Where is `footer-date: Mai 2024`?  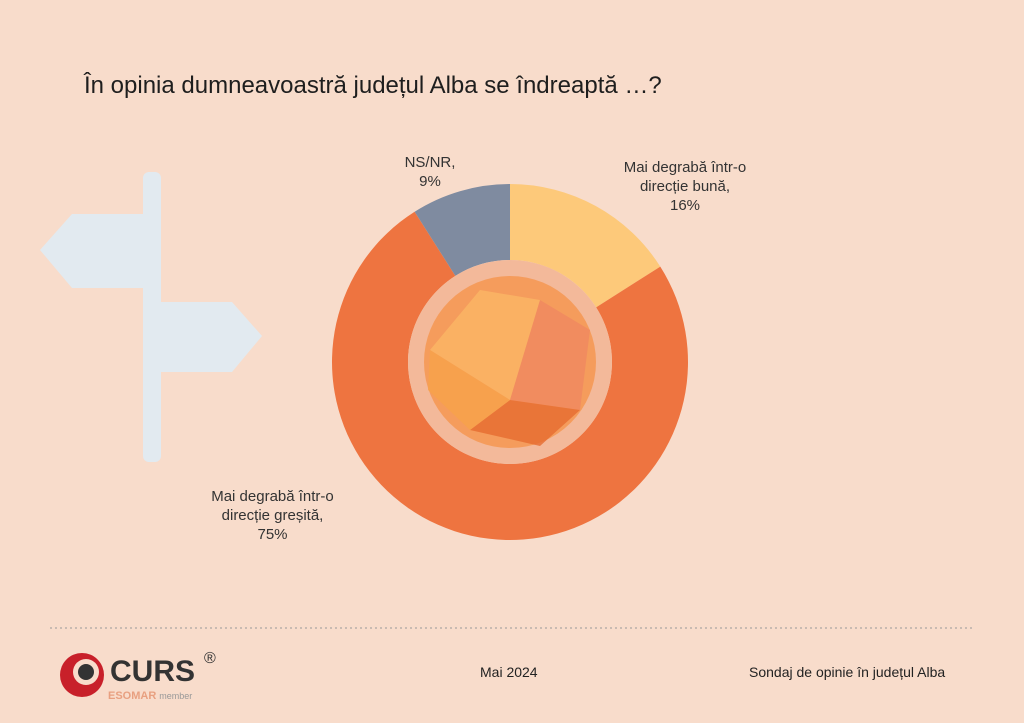
footer-date: Mai 2024 is located at coordinates (509, 672).